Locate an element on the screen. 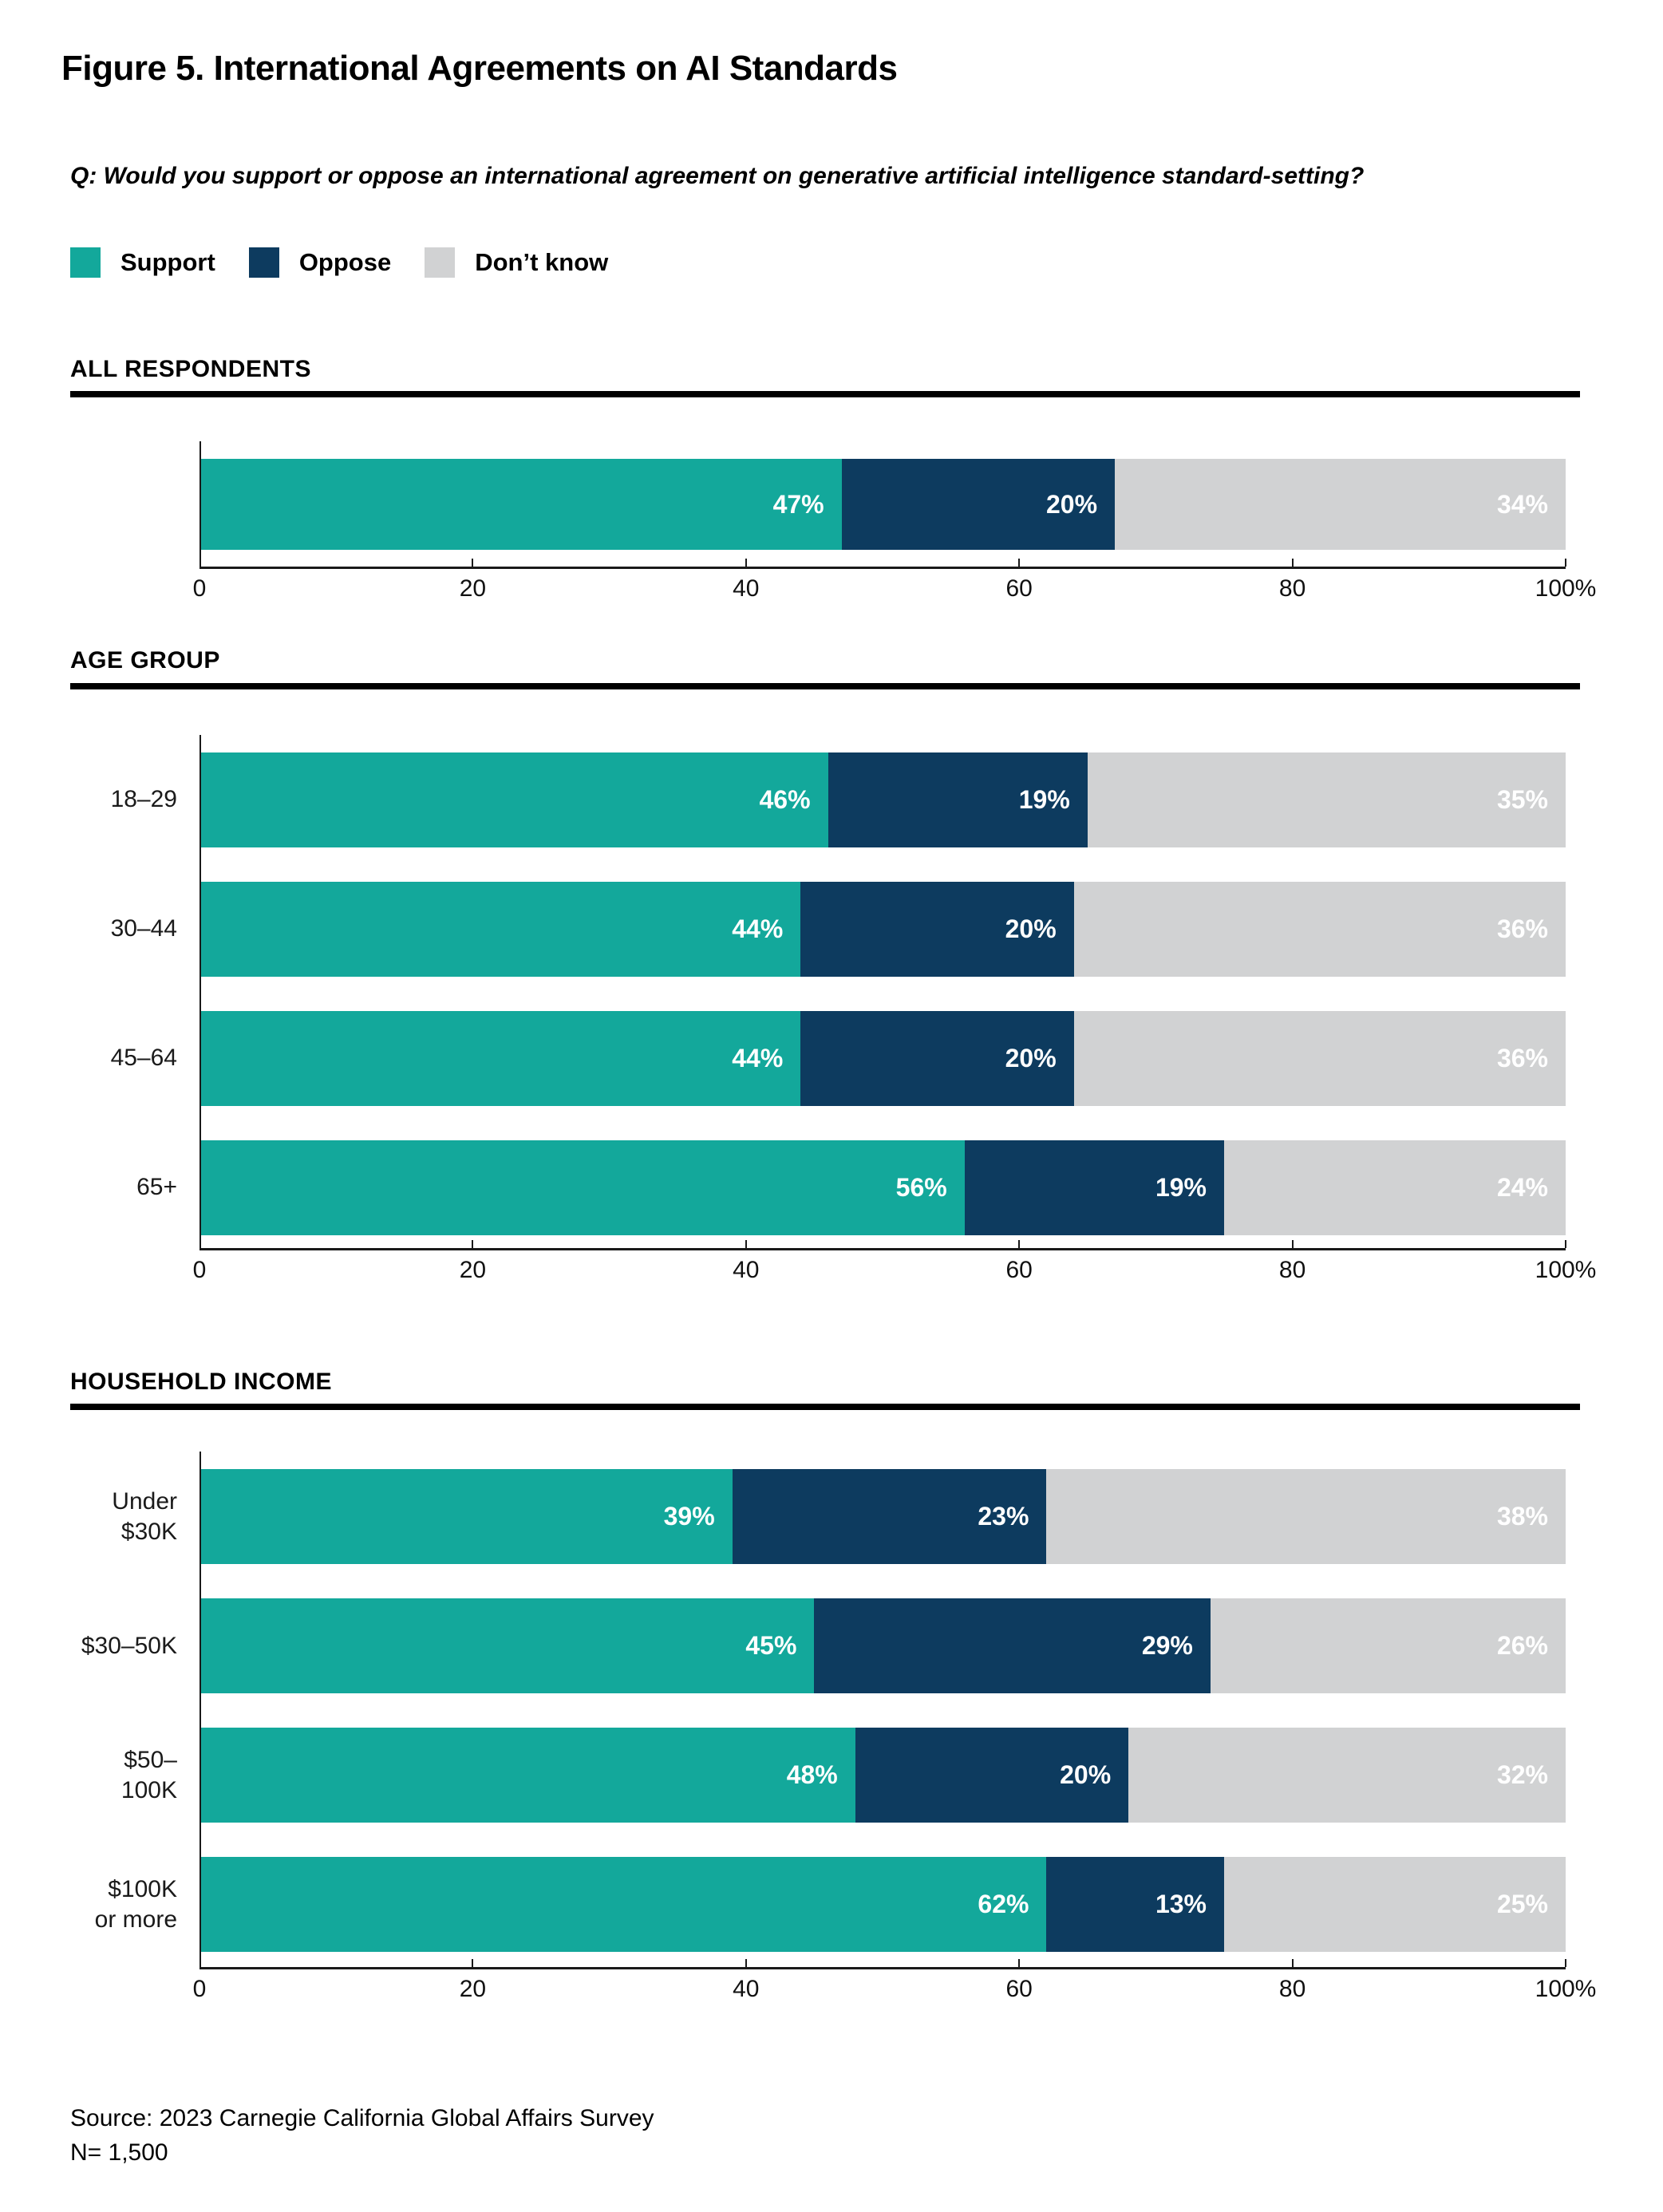 The width and height of the screenshot is (1663, 2212). bar-value-label: 56% is located at coordinates (921, 1187).